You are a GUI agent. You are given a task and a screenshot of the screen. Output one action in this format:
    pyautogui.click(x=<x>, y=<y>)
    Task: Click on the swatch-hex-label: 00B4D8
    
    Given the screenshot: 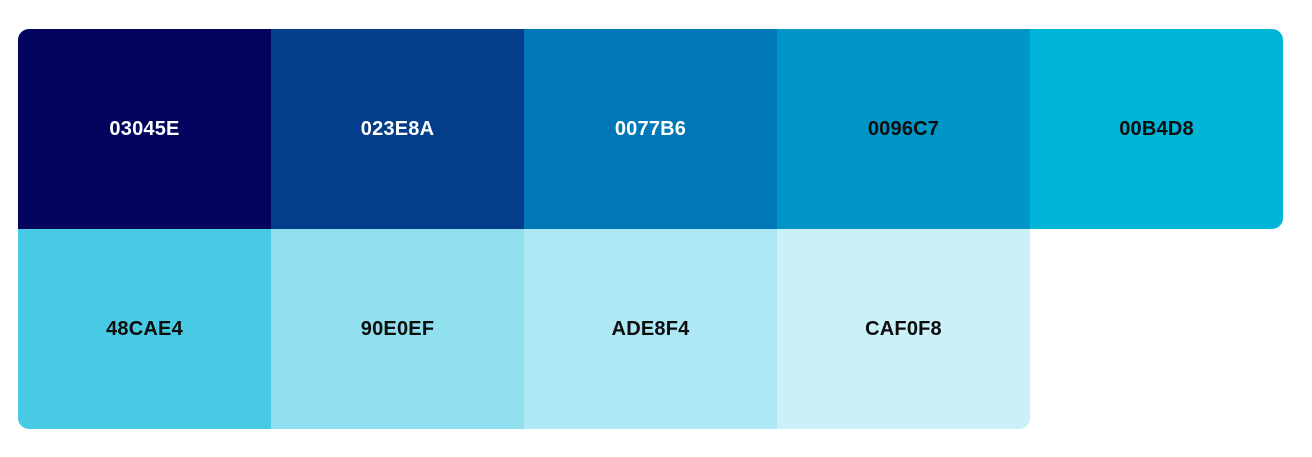 What is the action you would take?
    pyautogui.click(x=1156, y=128)
    